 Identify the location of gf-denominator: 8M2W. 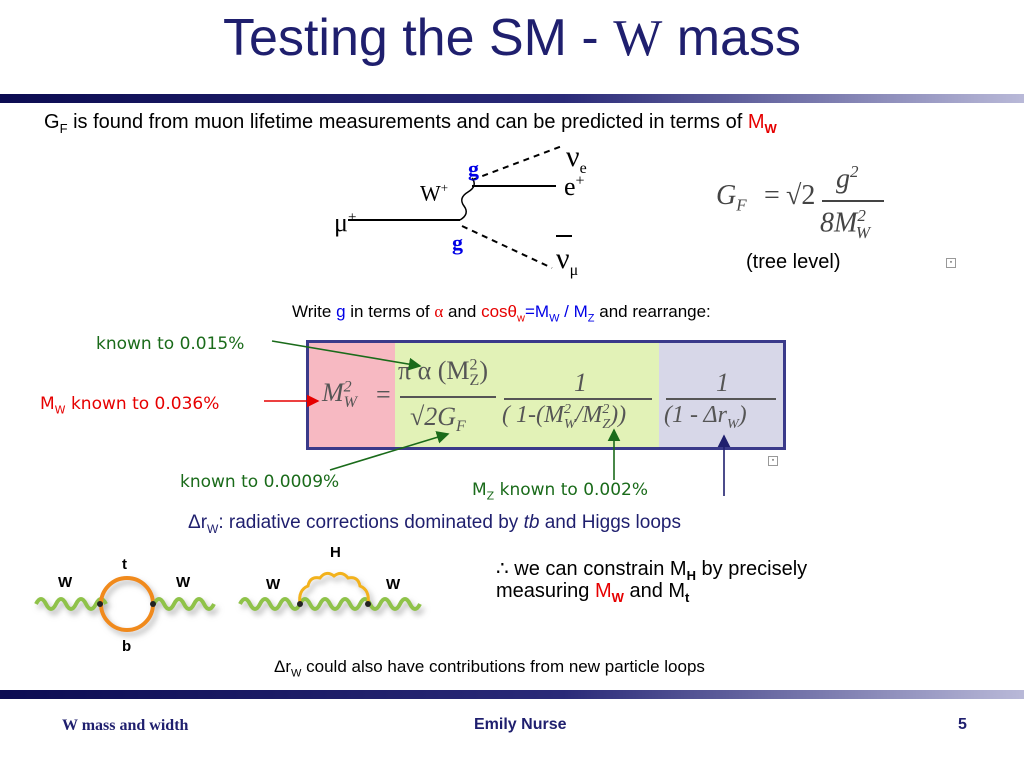
(845, 224).